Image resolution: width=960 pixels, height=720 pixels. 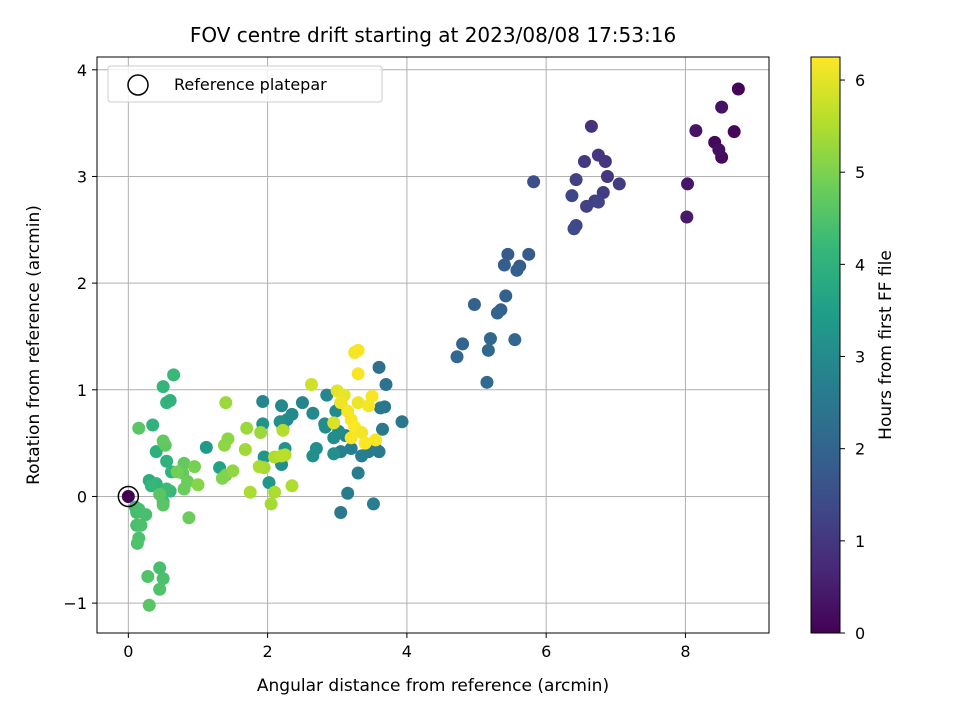 I want to click on y-axis-label: Rotation from reference (arcmin), so click(x=34, y=345).